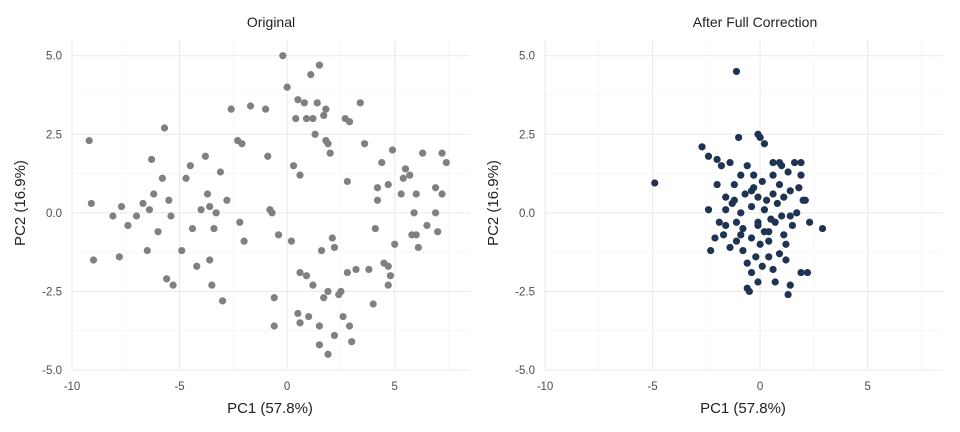 This screenshot has width=960, height=432. Describe the element at coordinates (179, 387) in the screenshot. I see `original-x-tick-label: -5` at that location.